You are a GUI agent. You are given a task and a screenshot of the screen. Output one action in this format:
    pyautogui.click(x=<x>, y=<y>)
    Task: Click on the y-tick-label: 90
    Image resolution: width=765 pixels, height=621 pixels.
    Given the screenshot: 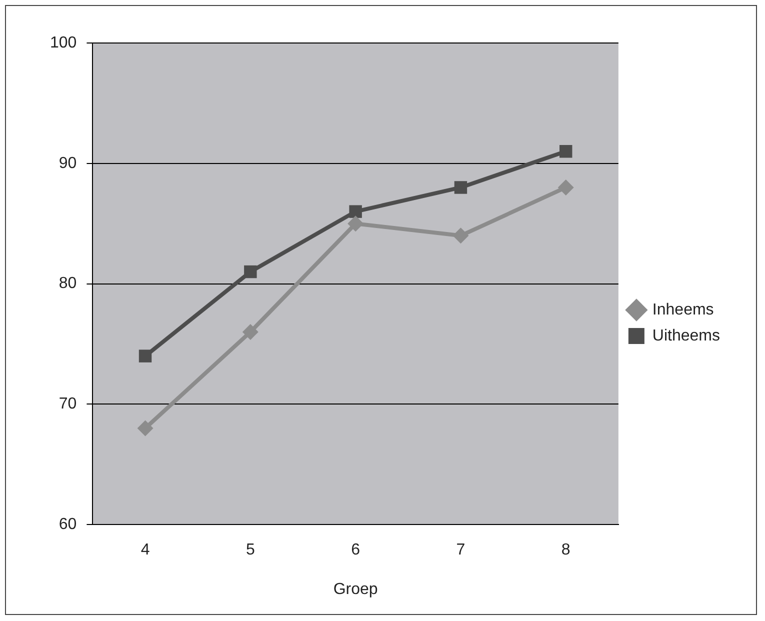 What is the action you would take?
    pyautogui.click(x=67, y=163)
    